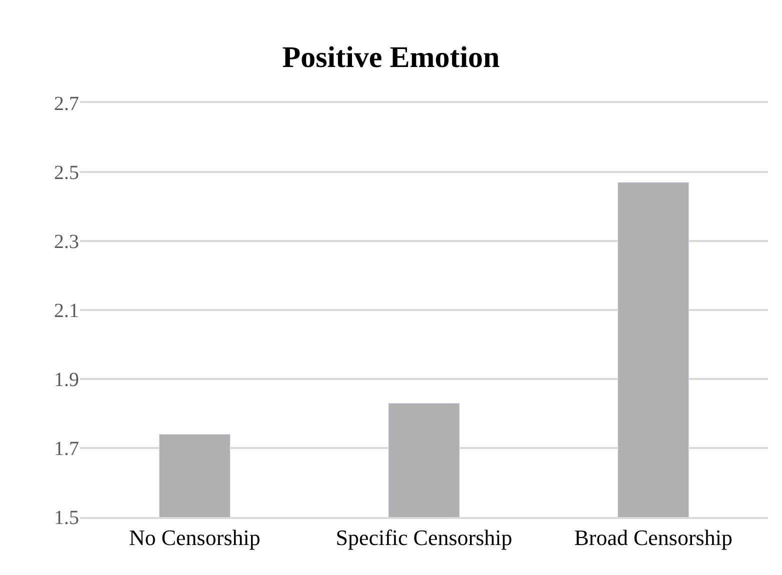  I want to click on chart-title: Positive Emotion, so click(391, 57).